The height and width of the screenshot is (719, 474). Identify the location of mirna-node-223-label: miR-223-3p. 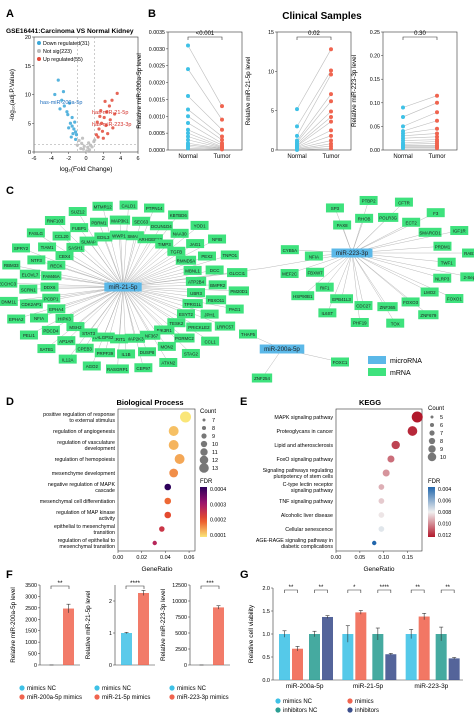
(352, 253).